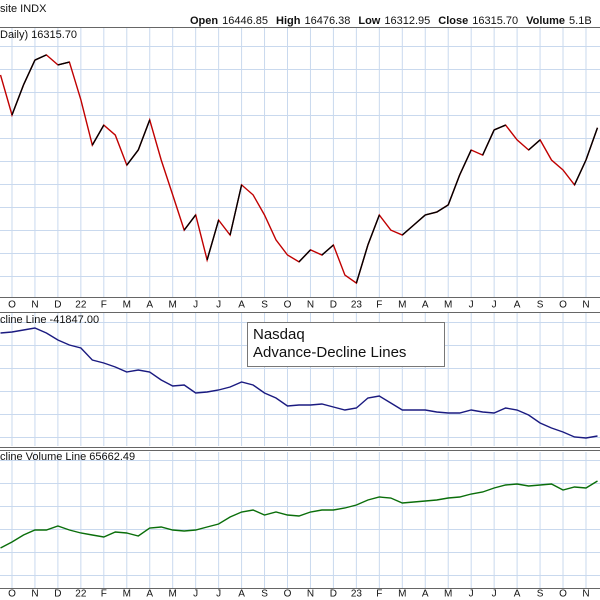  Describe the element at coordinates (369, 21) in the screenshot. I see `quote-label: Low` at that location.